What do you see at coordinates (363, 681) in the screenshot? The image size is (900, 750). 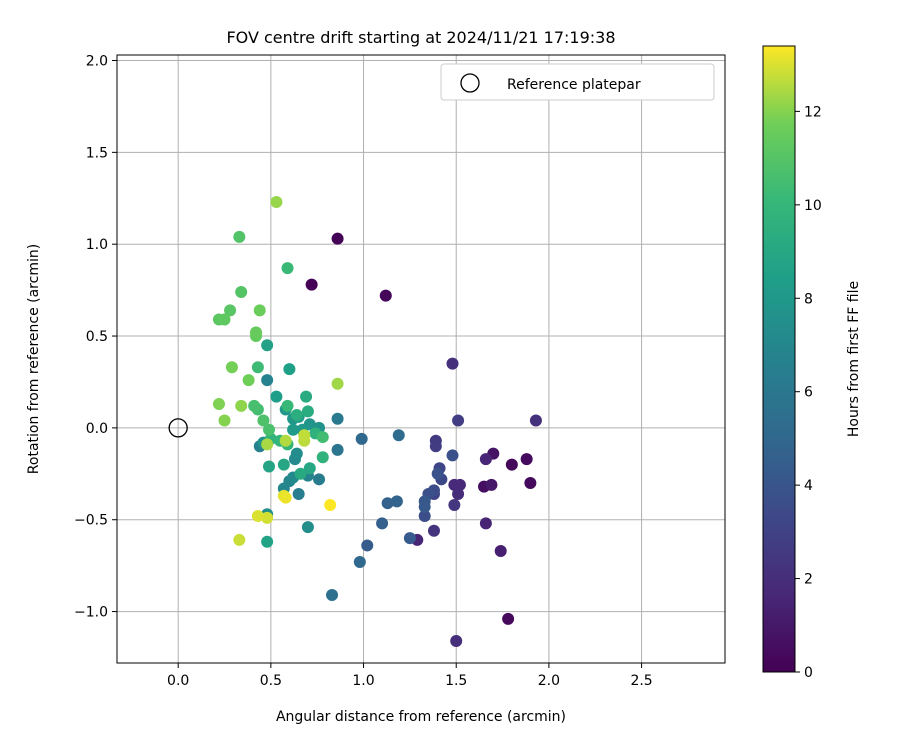 I see `x-tick-label: 1.0` at bounding box center [363, 681].